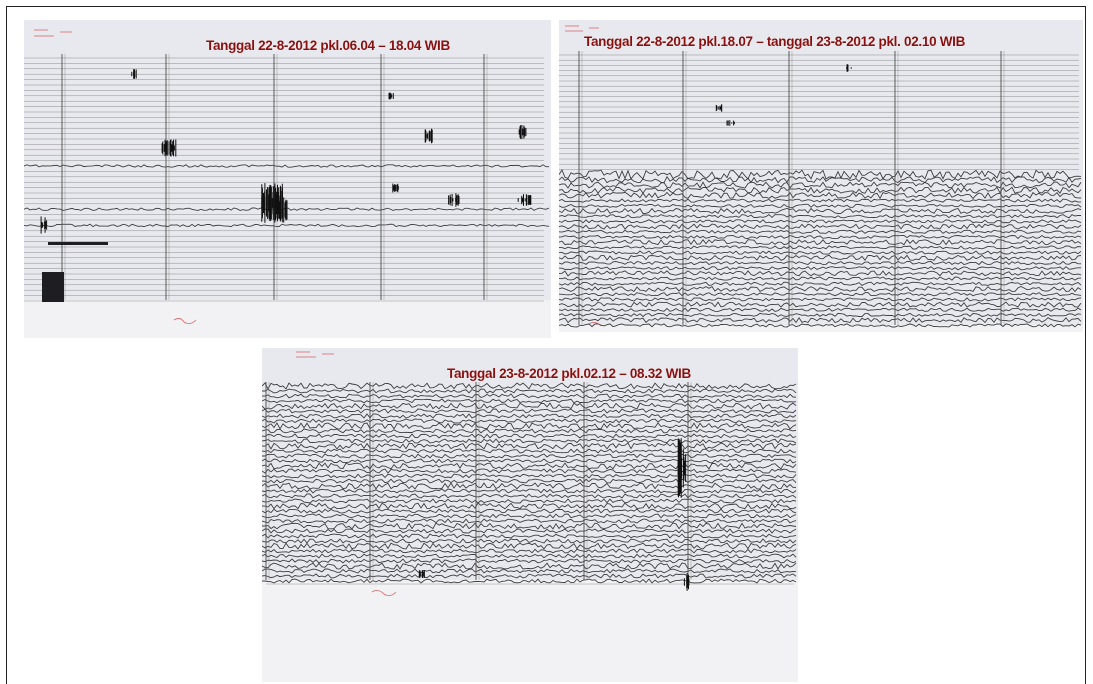 The image size is (1093, 684). Describe the element at coordinates (328, 45) in the screenshot. I see `panel-1-caption: Tanggal 22-8-2012 pkl.06.04 – 18.04 WIB` at that location.